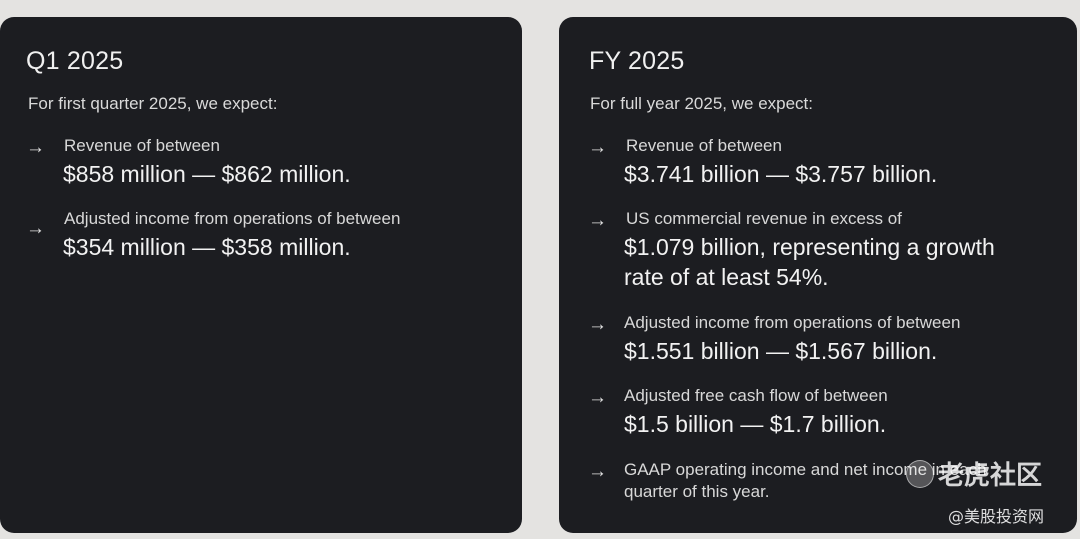 This screenshot has height=539, width=1080. I want to click on watermark-subtext: @美股投资网, so click(996, 516).